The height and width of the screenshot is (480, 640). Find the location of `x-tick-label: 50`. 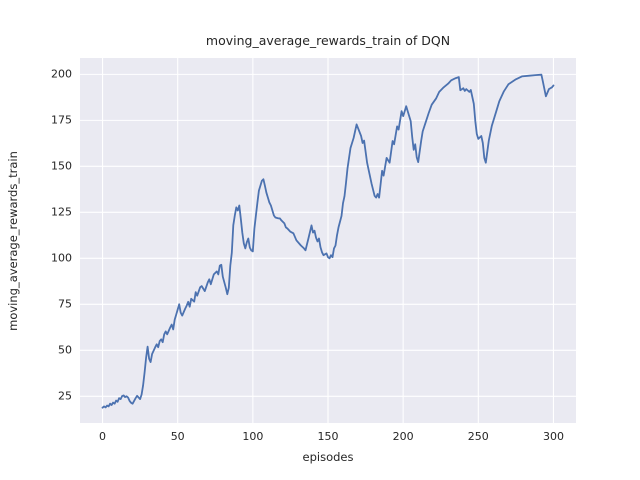

x-tick-label: 50 is located at coordinates (177, 436).